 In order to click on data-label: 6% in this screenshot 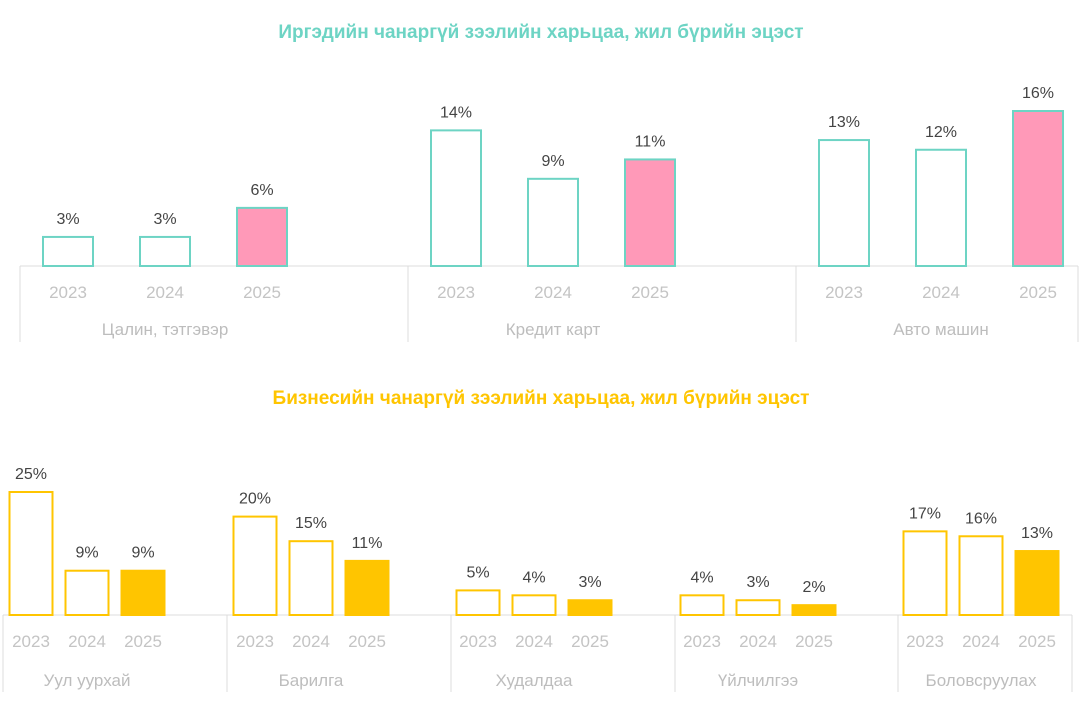, I will do `click(261, 190)`.